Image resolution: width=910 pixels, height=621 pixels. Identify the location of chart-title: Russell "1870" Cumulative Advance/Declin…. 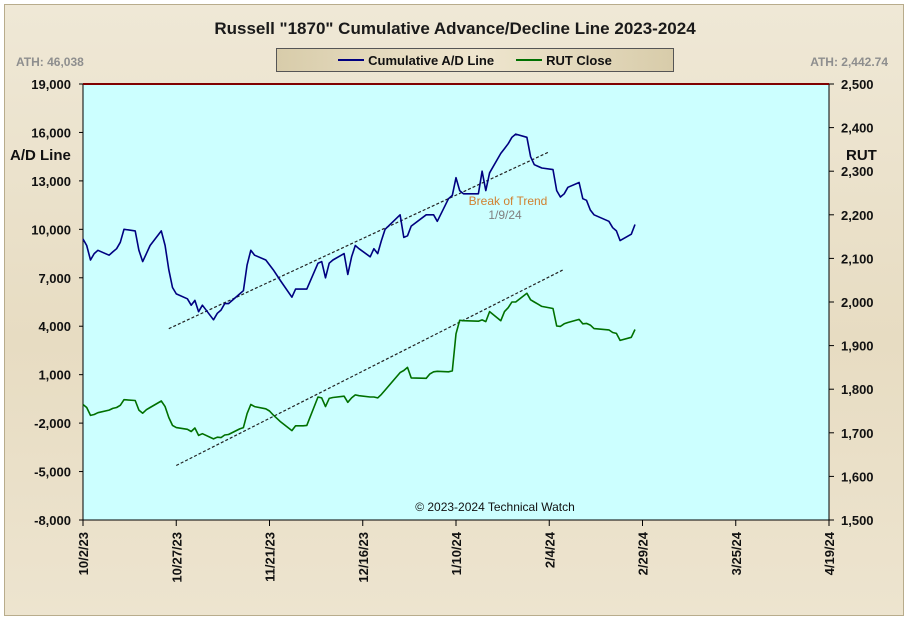
(455, 28).